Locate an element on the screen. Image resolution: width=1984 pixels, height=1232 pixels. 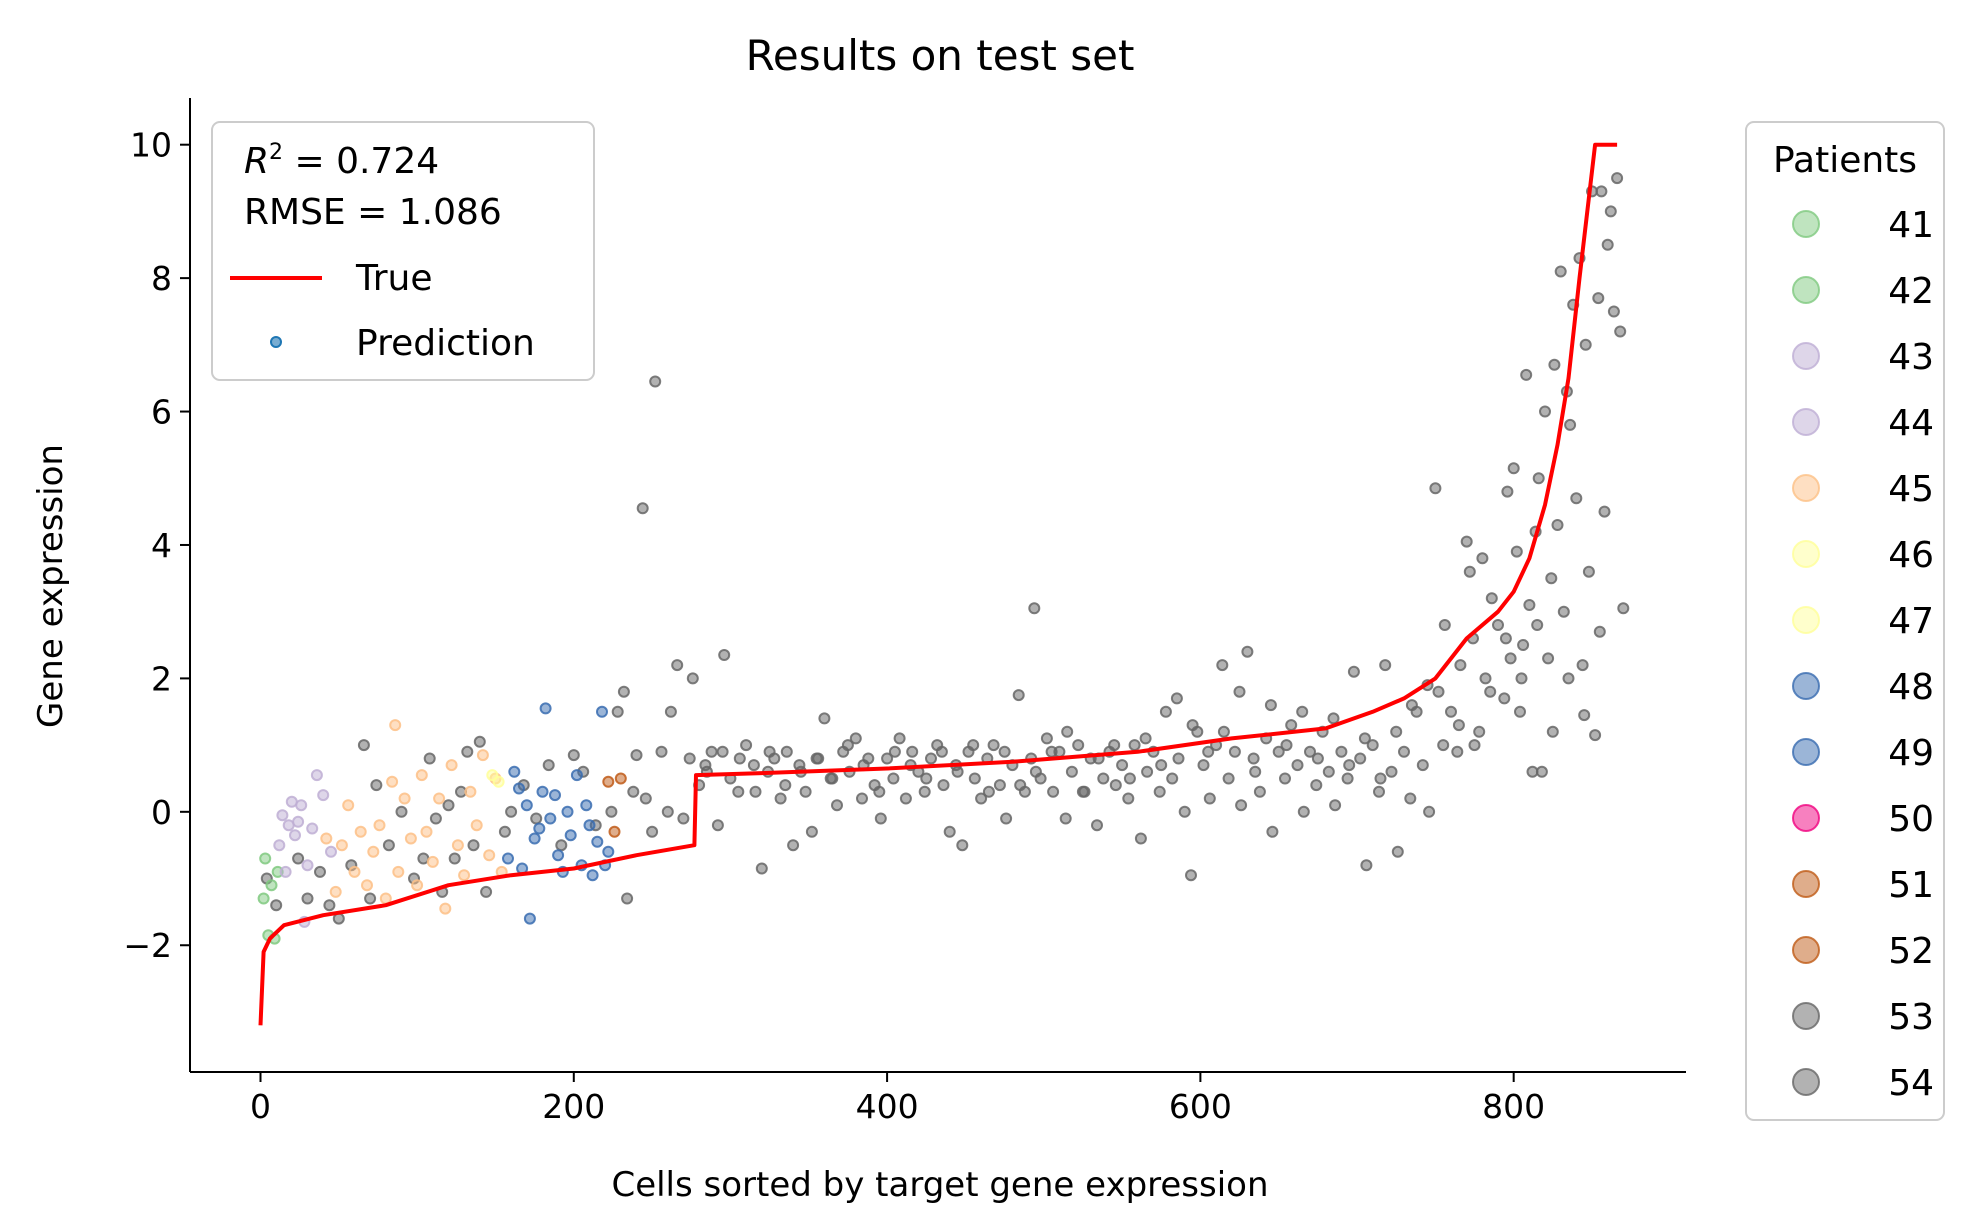
patient-legend-label-49: 49 is located at coordinates (1911, 753).